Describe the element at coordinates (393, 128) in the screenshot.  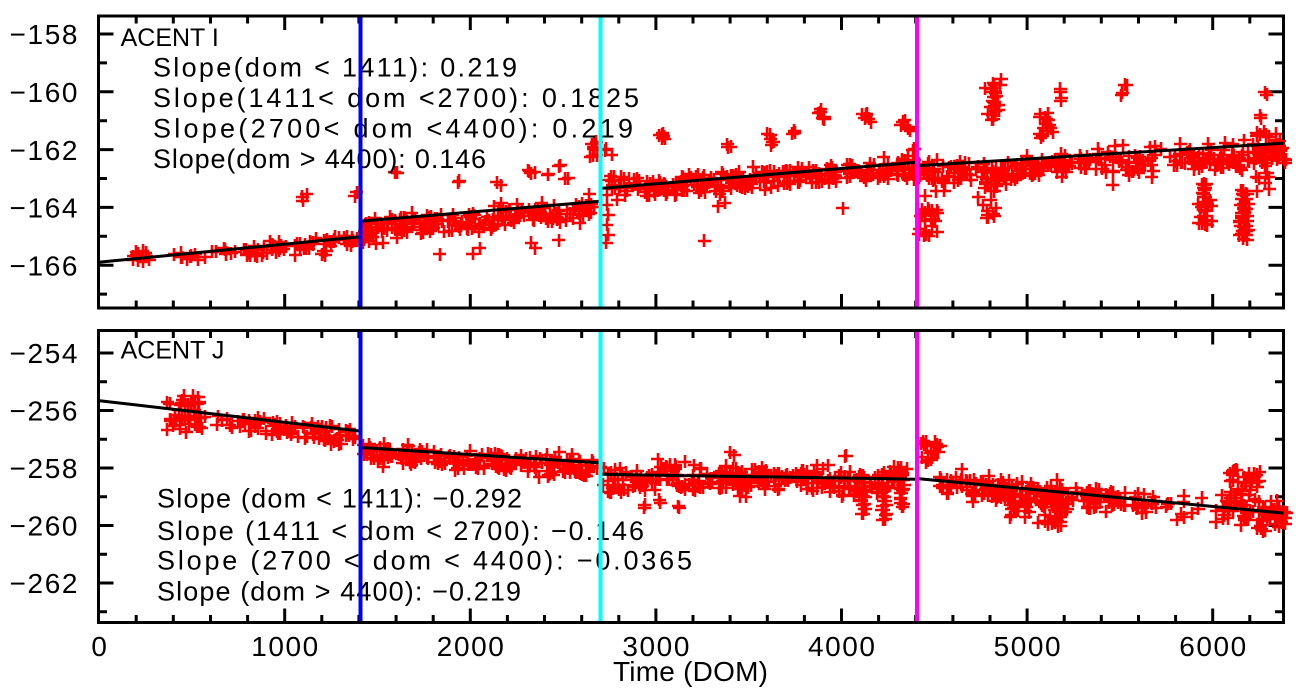
I see `svg-text: Slope(2700< dom <4400): 0.219` at that location.